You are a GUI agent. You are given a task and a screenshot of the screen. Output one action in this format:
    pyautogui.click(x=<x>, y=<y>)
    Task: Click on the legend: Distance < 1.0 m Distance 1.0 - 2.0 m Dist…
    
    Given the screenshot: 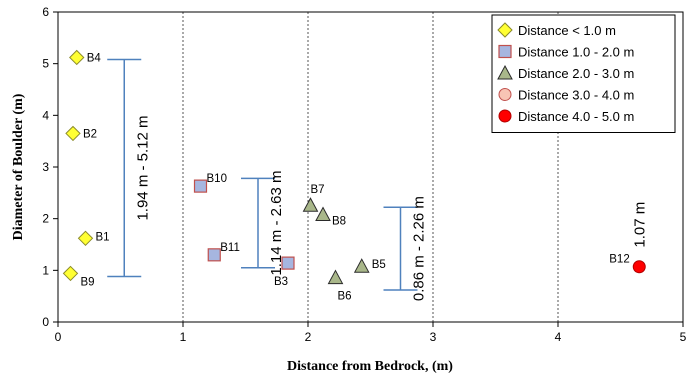 What is the action you would take?
    pyautogui.click(x=583, y=74)
    